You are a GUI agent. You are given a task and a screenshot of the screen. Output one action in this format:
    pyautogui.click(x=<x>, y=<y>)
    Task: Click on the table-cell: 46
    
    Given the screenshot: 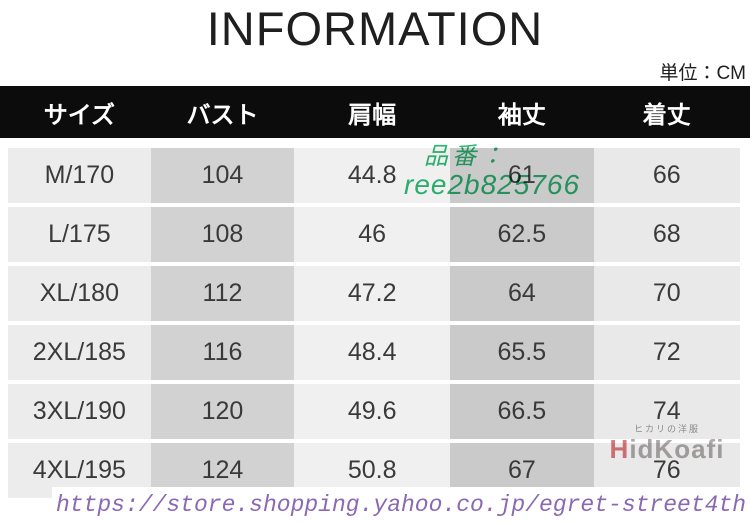 What is the action you would take?
    pyautogui.click(x=372, y=234)
    